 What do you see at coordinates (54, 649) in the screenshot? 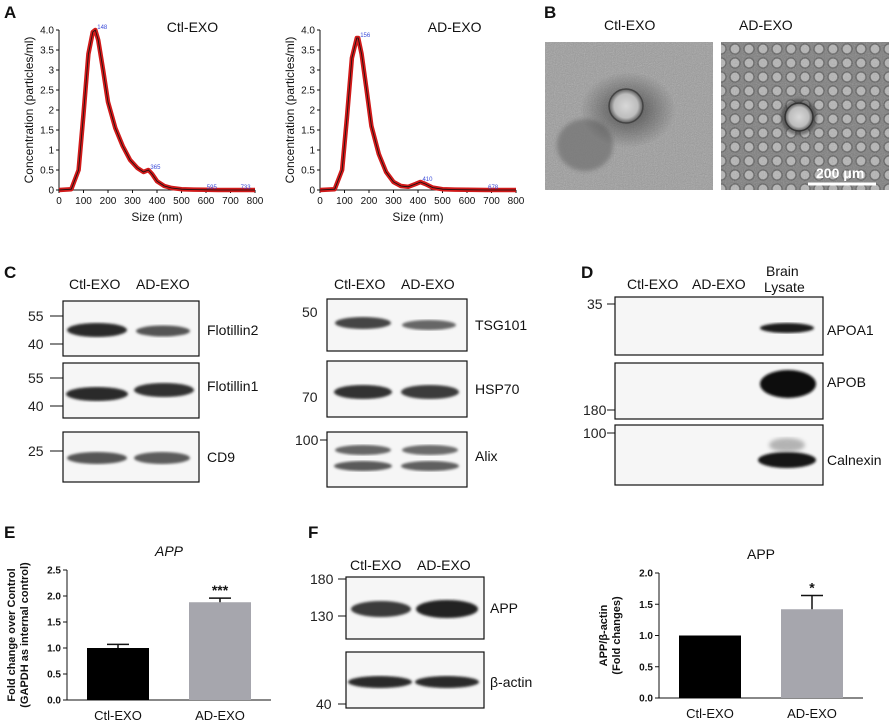
I see `bar-e-y-tick-label: 1.0` at bounding box center [54, 649].